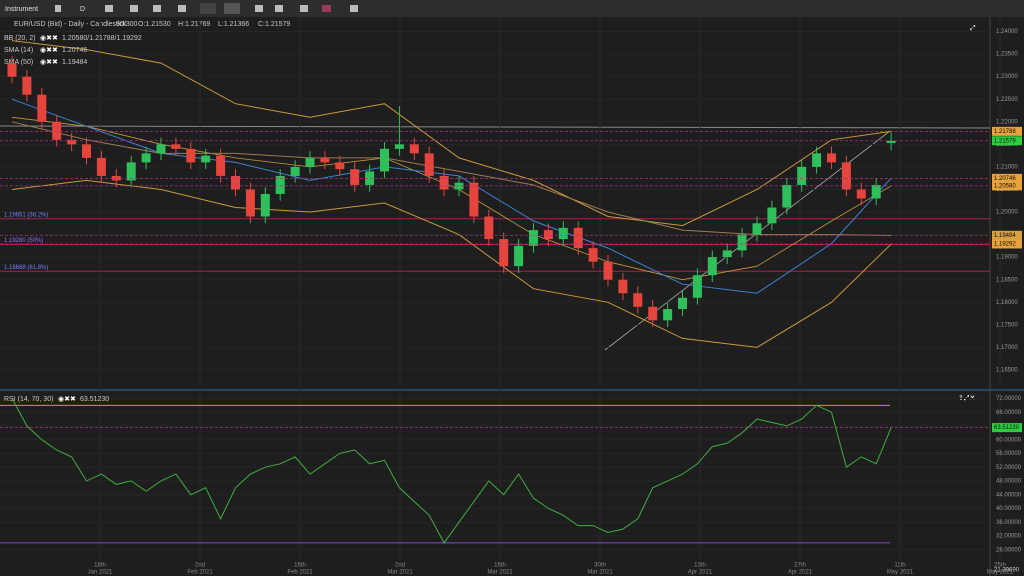  What do you see at coordinates (18, 62) in the screenshot?
I see `legend-name: SMA (50)` at bounding box center [18, 62].